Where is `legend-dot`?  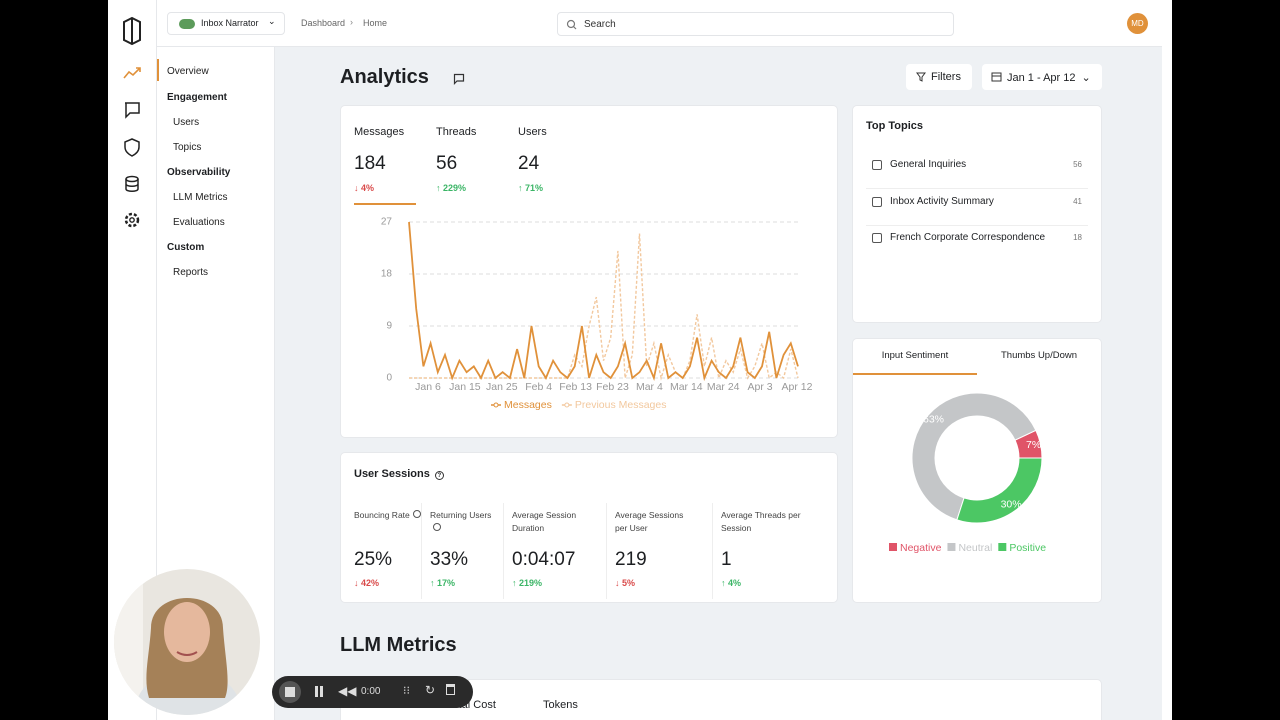 legend-dot is located at coordinates (567, 405).